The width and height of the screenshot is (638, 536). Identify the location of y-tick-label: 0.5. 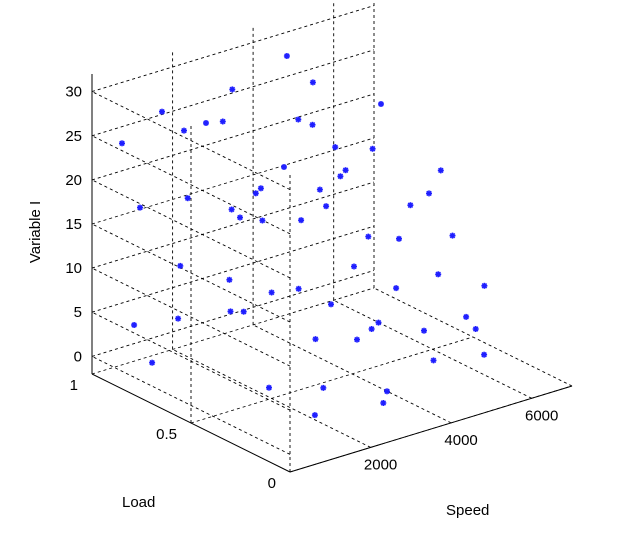
(166, 434).